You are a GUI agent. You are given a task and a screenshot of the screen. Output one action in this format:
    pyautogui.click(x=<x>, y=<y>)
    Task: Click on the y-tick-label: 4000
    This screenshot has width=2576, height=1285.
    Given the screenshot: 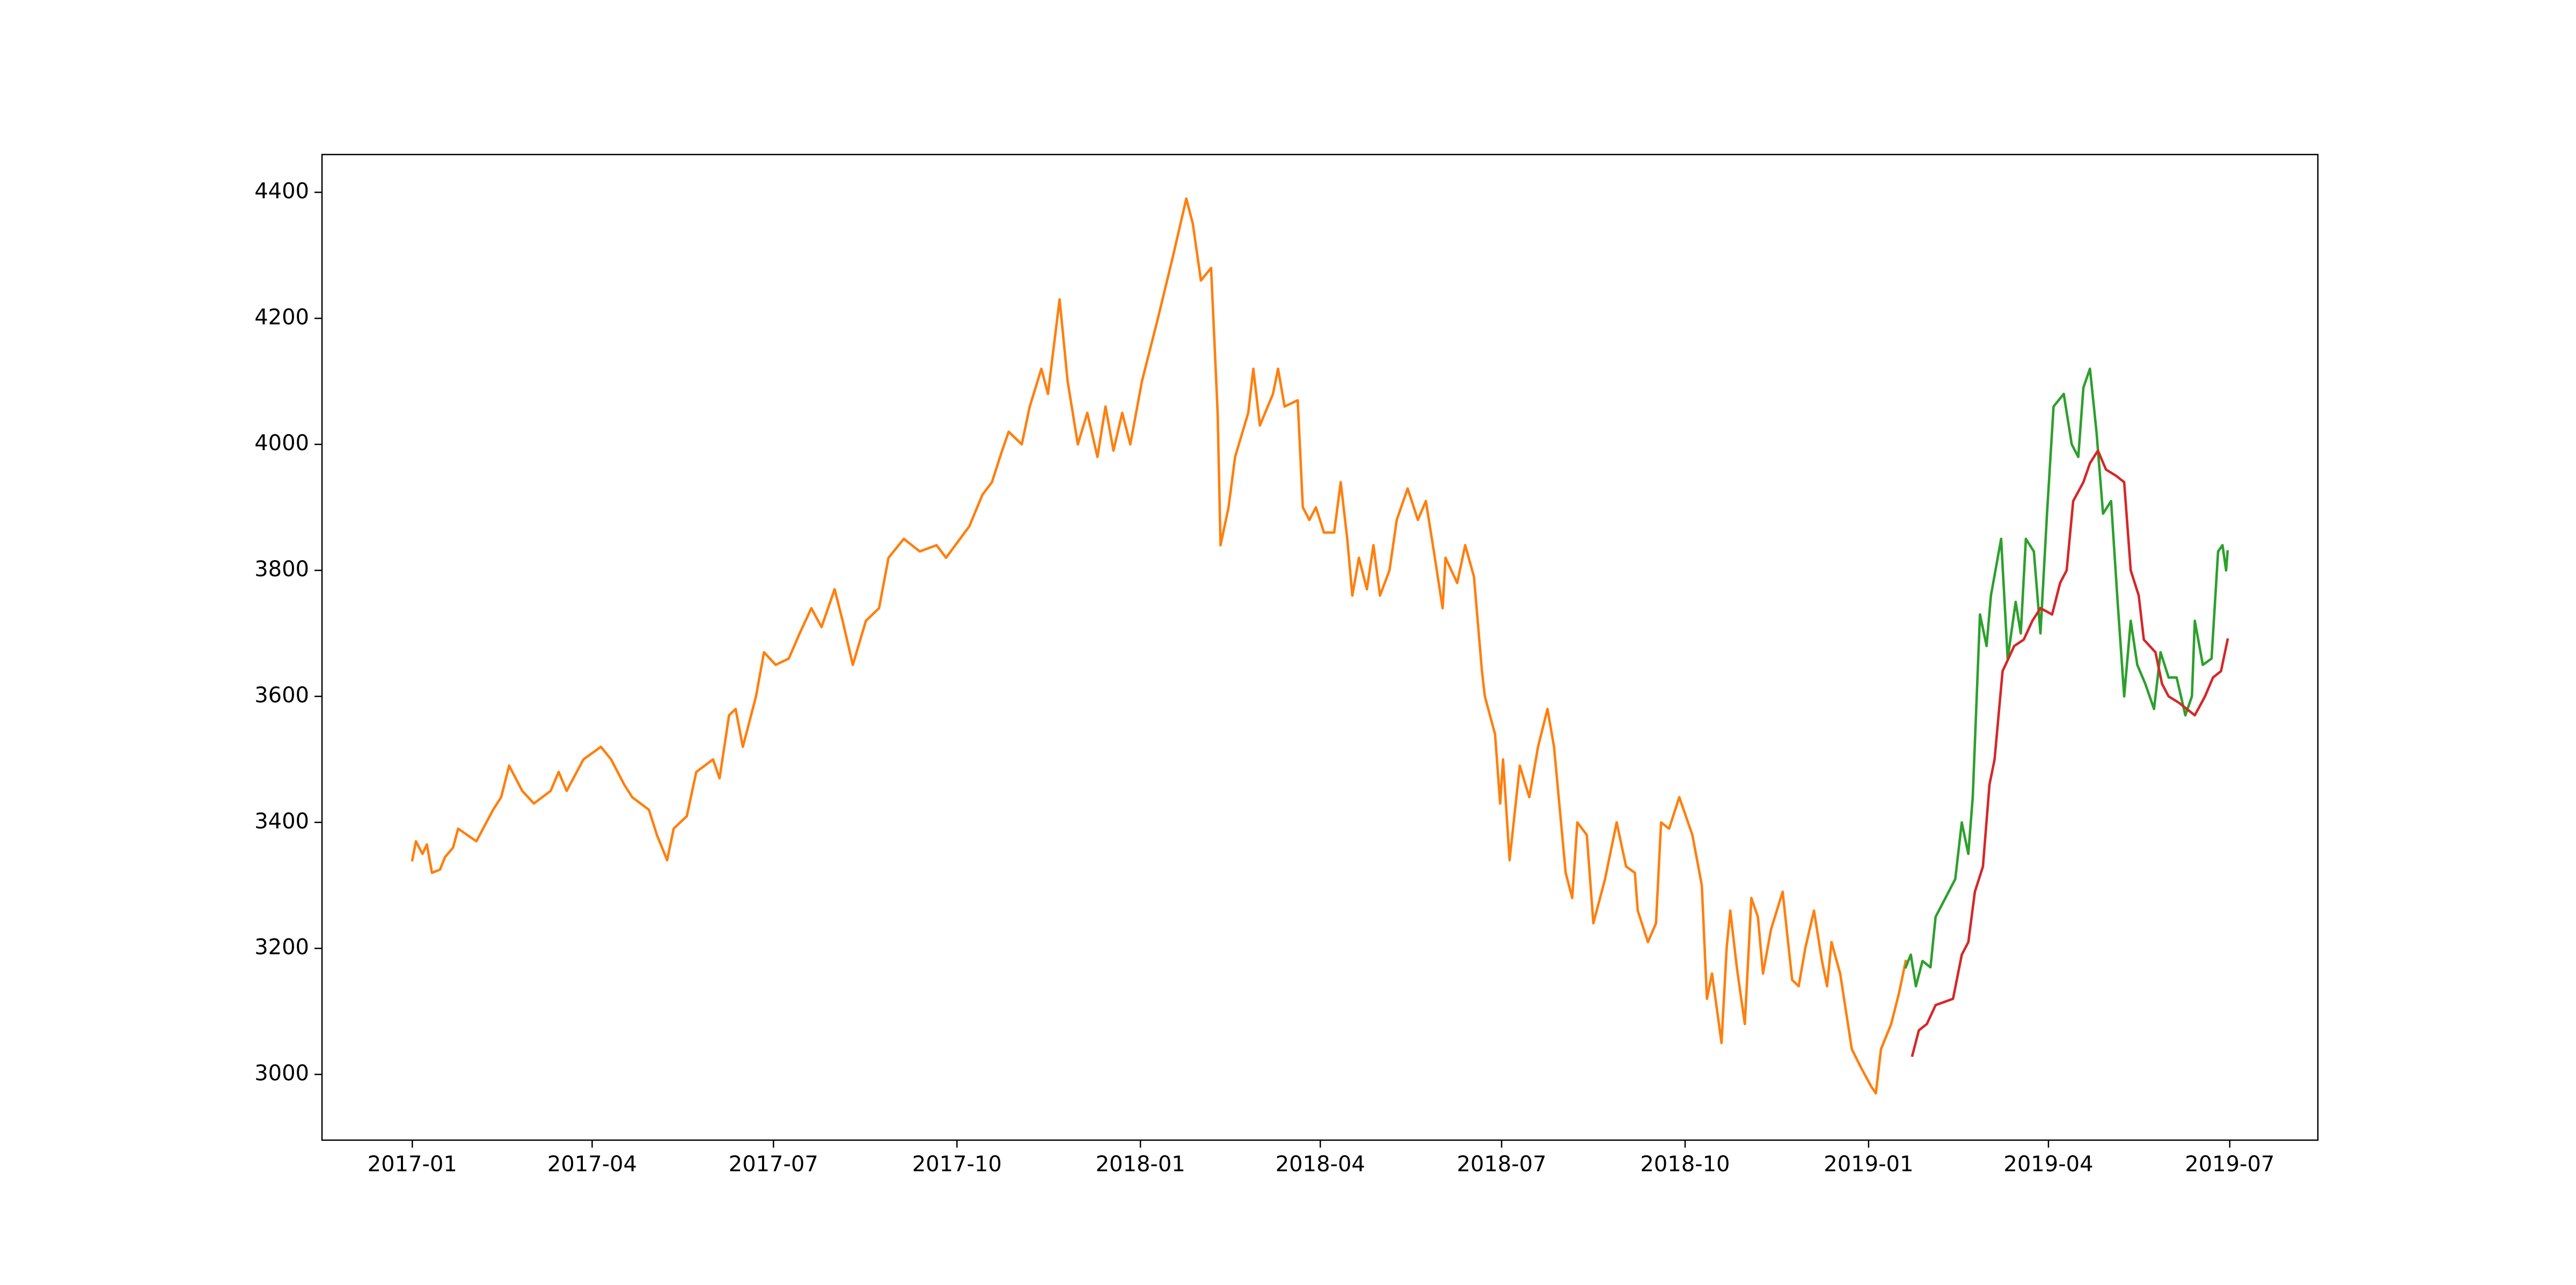 What is the action you would take?
    pyautogui.click(x=281, y=443)
    